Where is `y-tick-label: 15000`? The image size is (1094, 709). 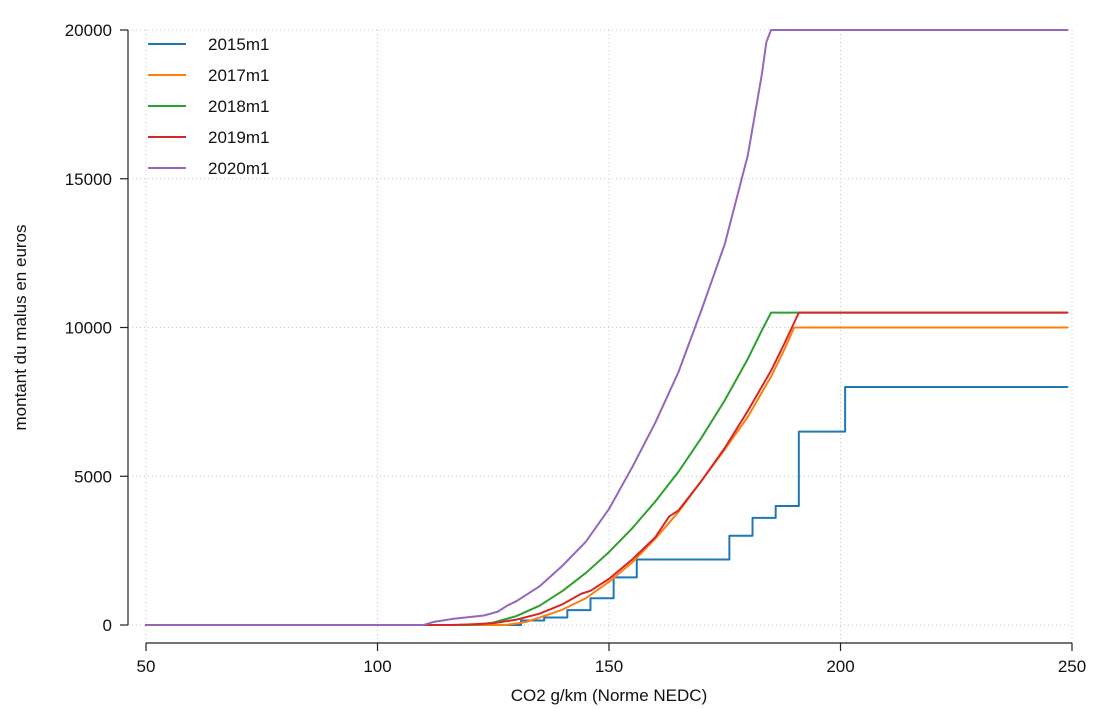 y-tick-label: 15000 is located at coordinates (88, 179).